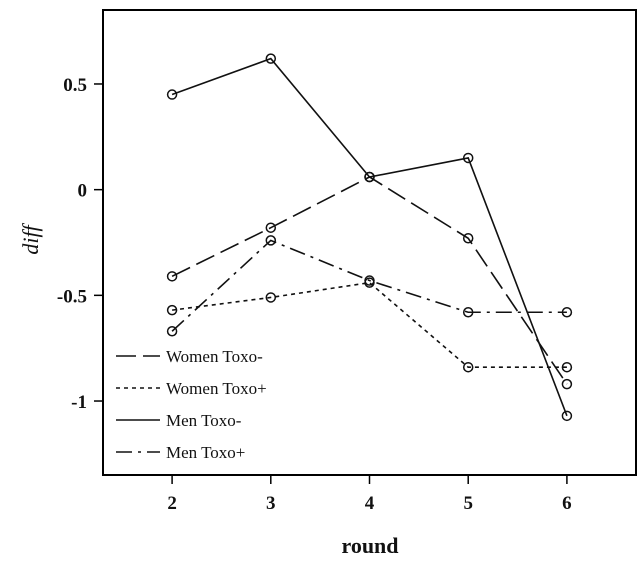 This screenshot has width=638, height=564. Describe the element at coordinates (567, 503) in the screenshot. I see `x-tick-label: 6` at that location.